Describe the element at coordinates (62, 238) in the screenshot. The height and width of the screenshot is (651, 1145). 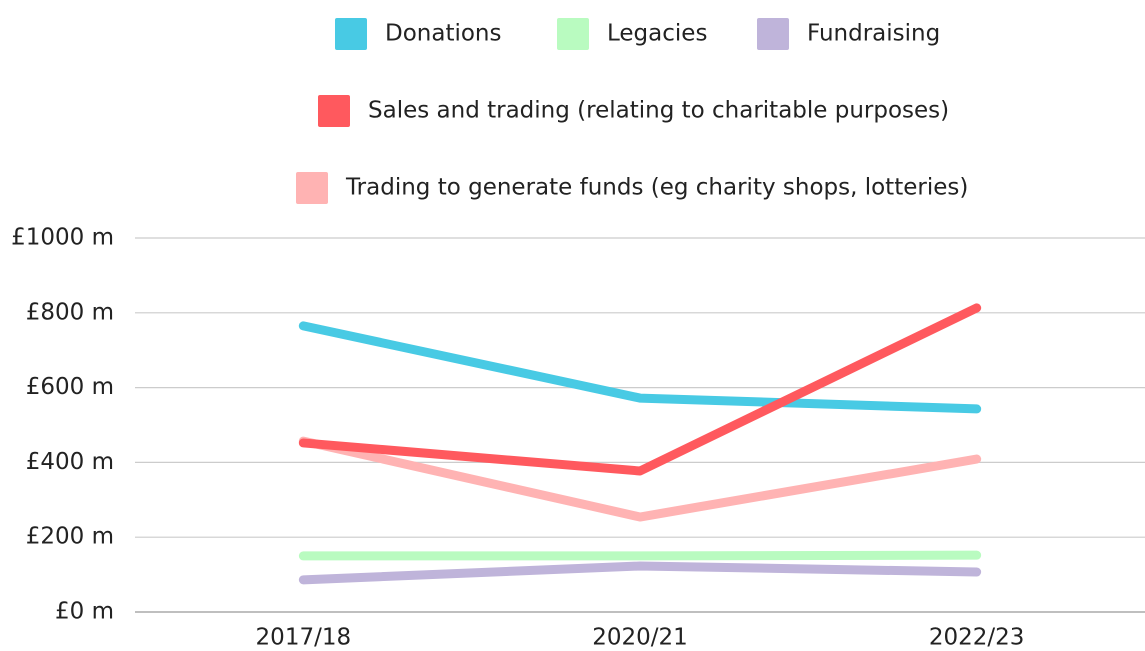
I see `y-tick-label: £1000 m` at that location.